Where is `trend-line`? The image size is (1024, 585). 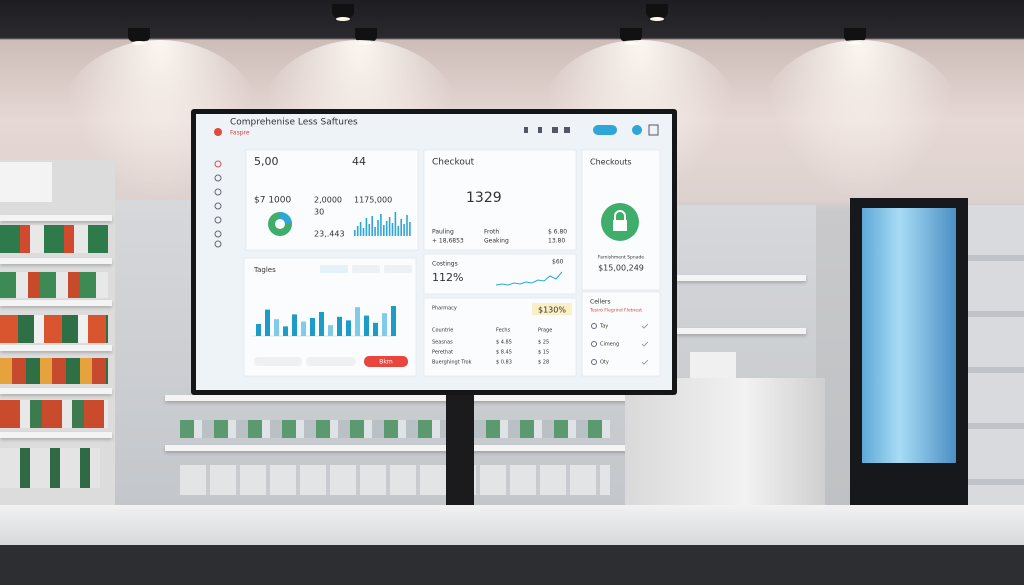 trend-line is located at coordinates (529, 278).